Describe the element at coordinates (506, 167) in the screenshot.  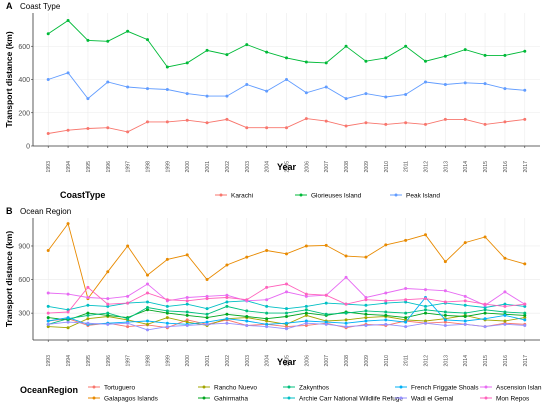
I see `x-tick-label: 2016` at that location.